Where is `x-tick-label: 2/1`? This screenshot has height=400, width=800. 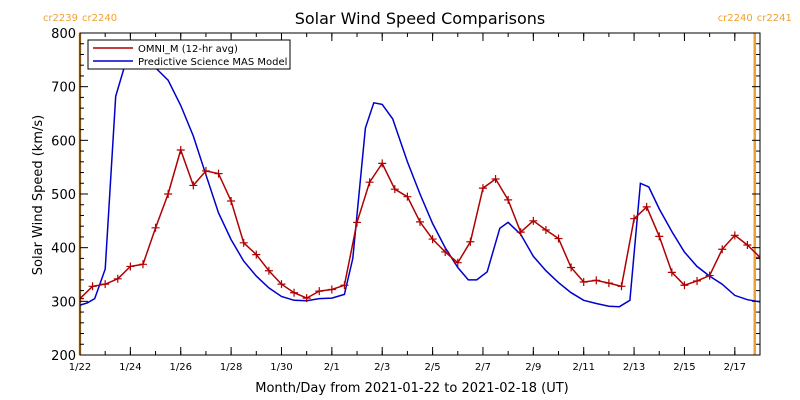 x-tick-label: 2/1 is located at coordinates (332, 367).